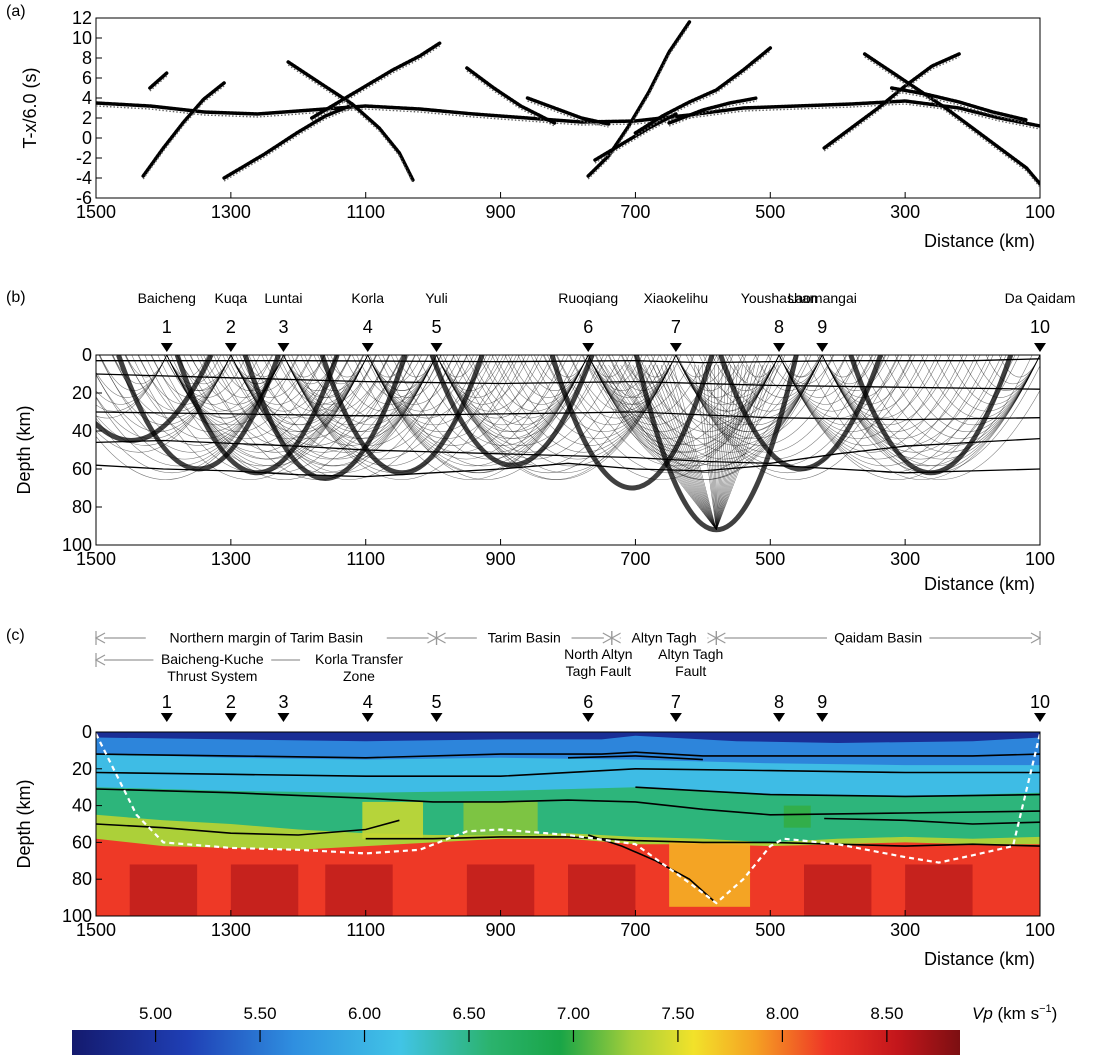  I want to click on panel-c-xlabel: Distance (km), so click(979, 959).